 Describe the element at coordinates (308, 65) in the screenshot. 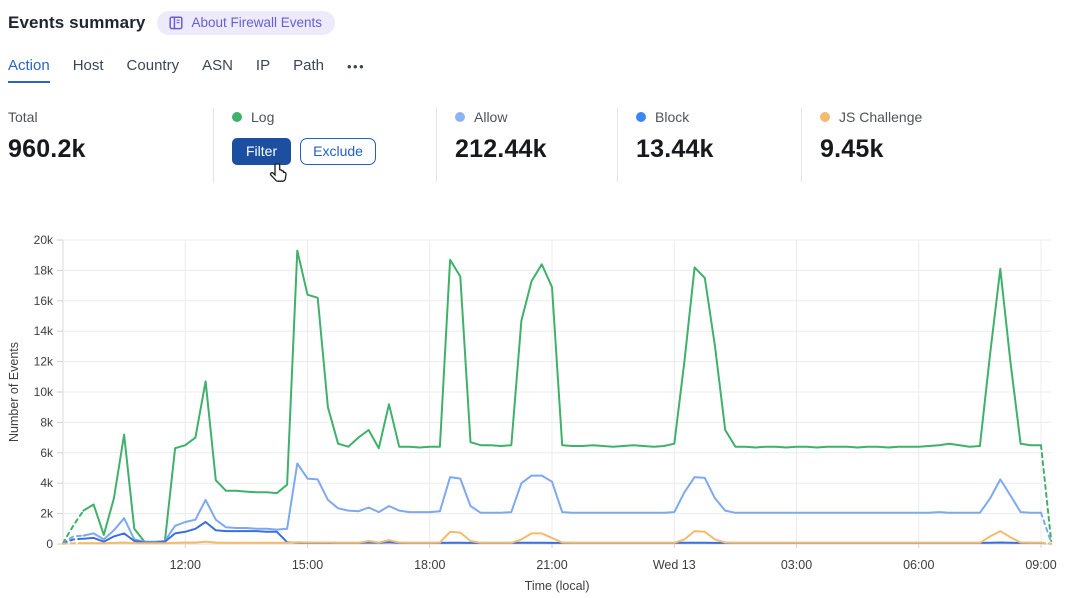

I see `tab-path: Path` at that location.